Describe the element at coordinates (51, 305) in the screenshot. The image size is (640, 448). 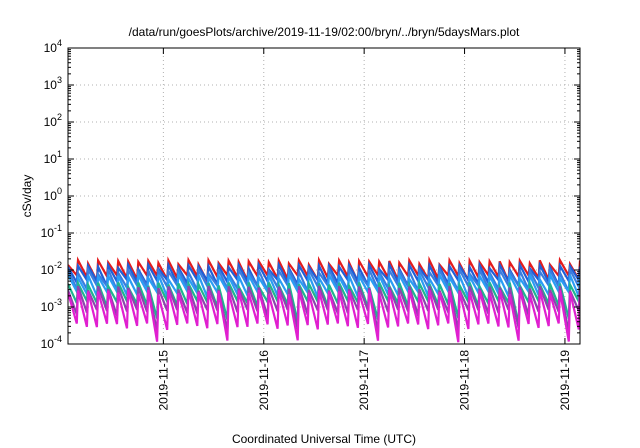
I see `y-tick-label: 10⁻³` at that location.